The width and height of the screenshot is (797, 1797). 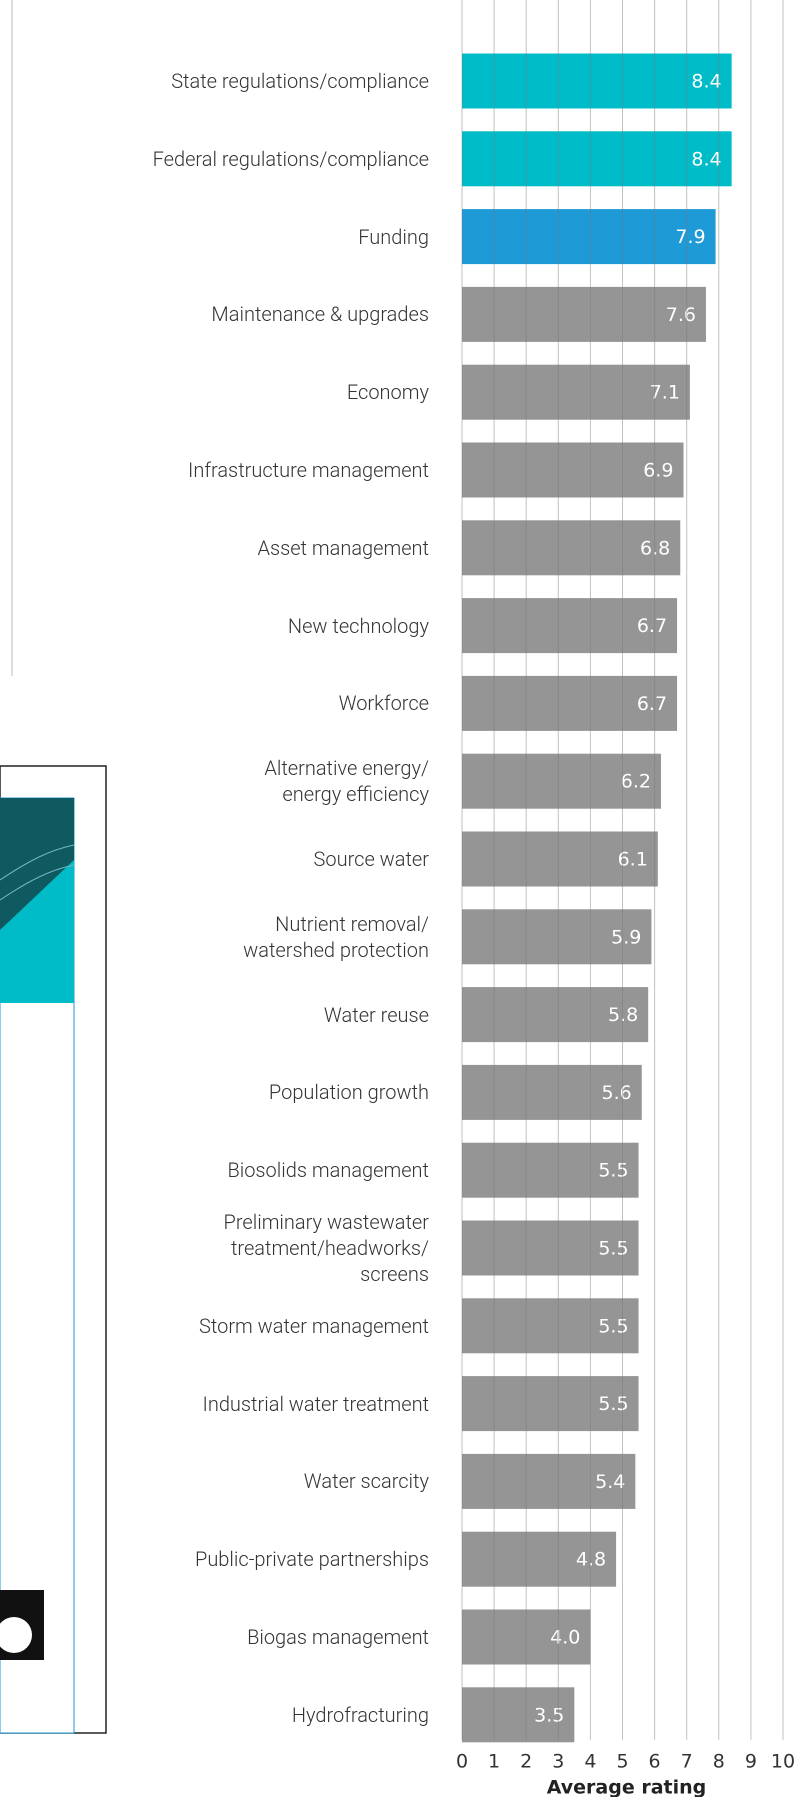 What do you see at coordinates (636, 782) in the screenshot?
I see `value-label: 6.2` at bounding box center [636, 782].